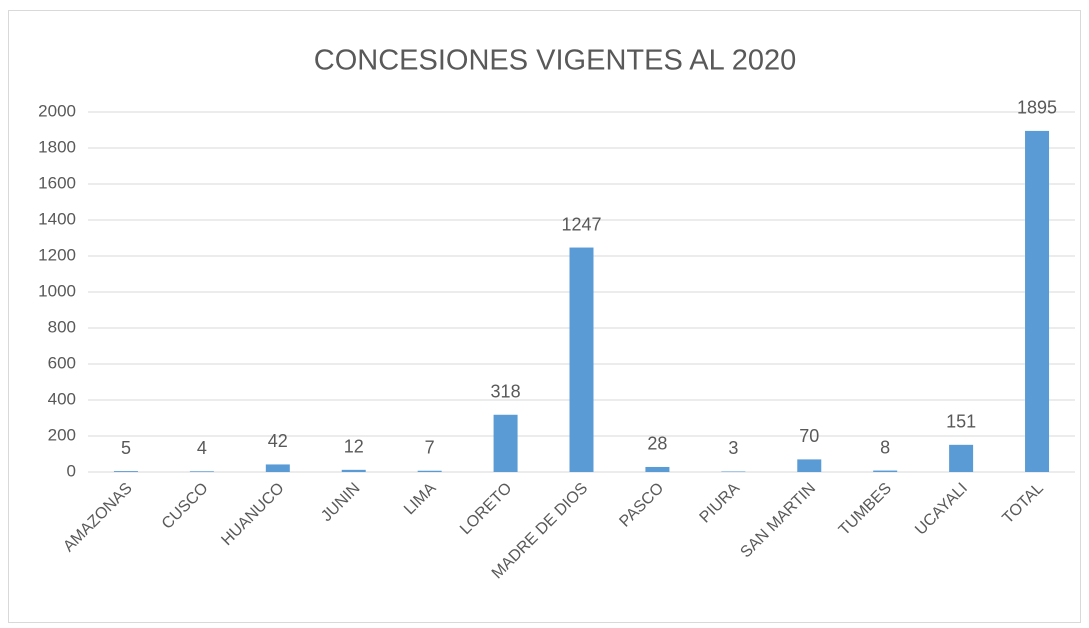  I want to click on y-tick-label: 800, so click(62, 326).